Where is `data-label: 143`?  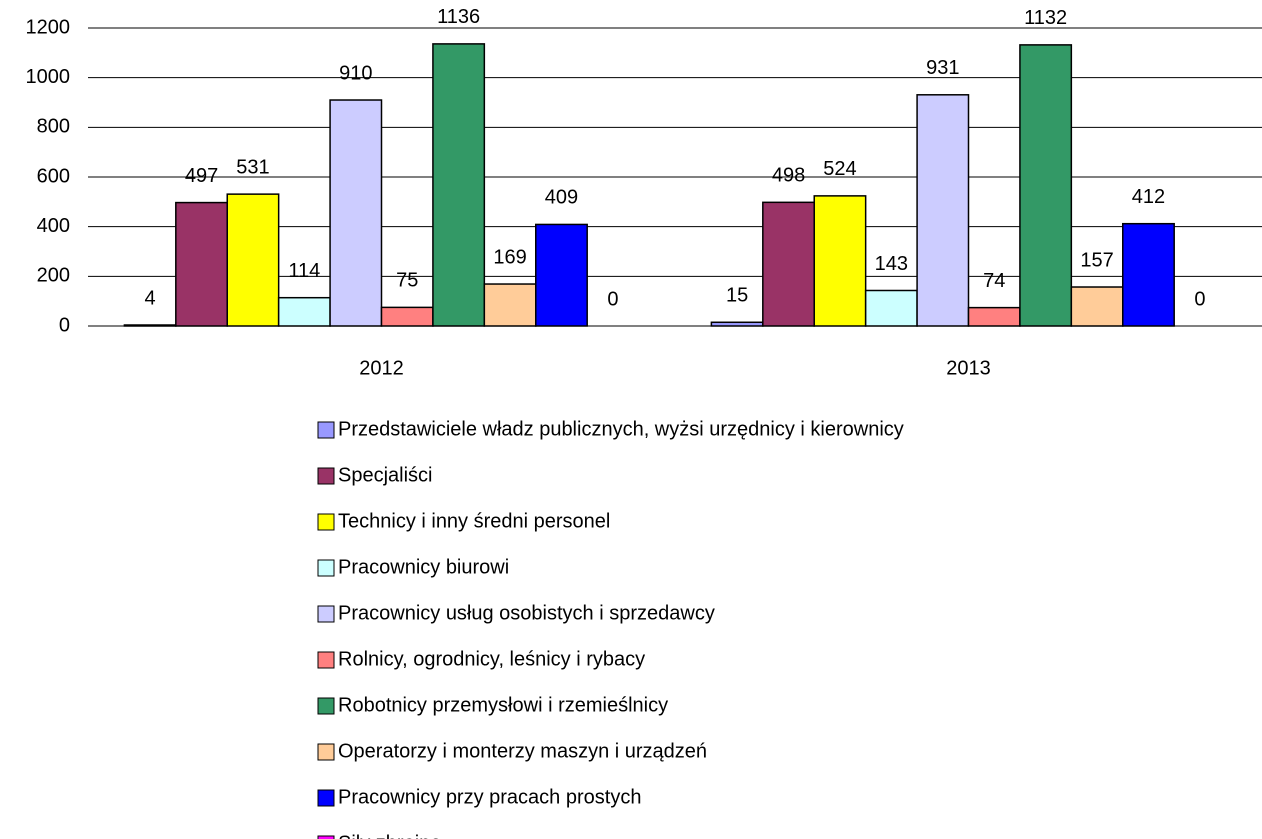 data-label: 143 is located at coordinates (891, 264).